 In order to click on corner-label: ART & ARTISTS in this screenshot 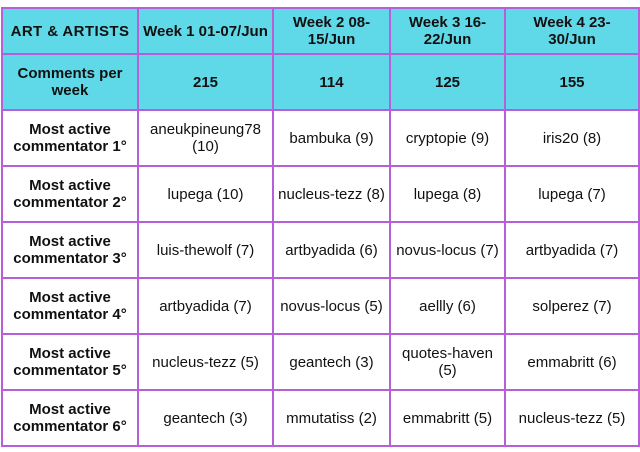, I will do `click(70, 31)`.